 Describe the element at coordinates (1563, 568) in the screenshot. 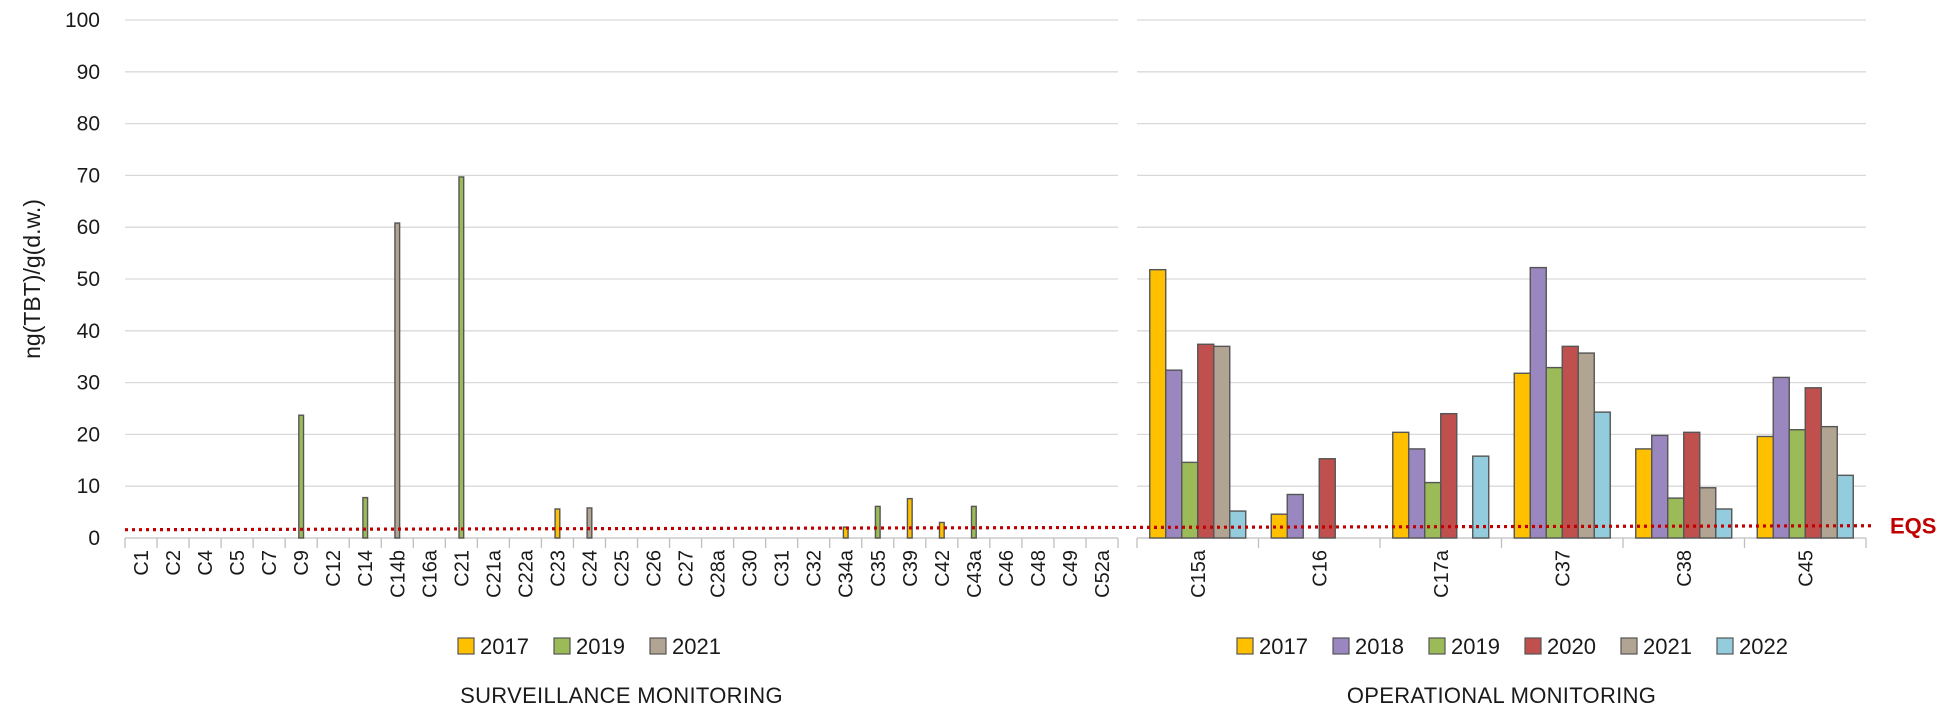

I see `x-tick-label: C37` at that location.